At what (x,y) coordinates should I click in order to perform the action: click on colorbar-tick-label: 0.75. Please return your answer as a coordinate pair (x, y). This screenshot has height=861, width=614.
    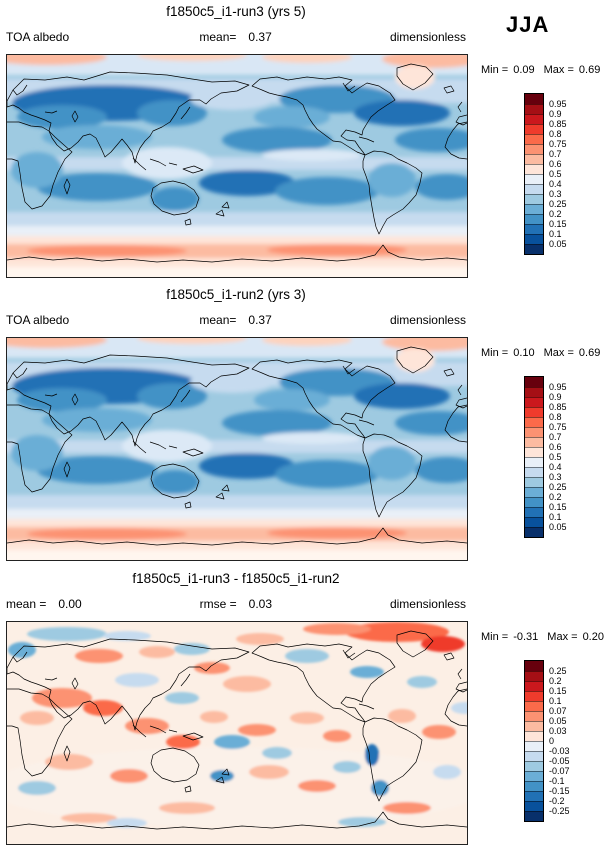
    Looking at the image, I should click on (558, 427).